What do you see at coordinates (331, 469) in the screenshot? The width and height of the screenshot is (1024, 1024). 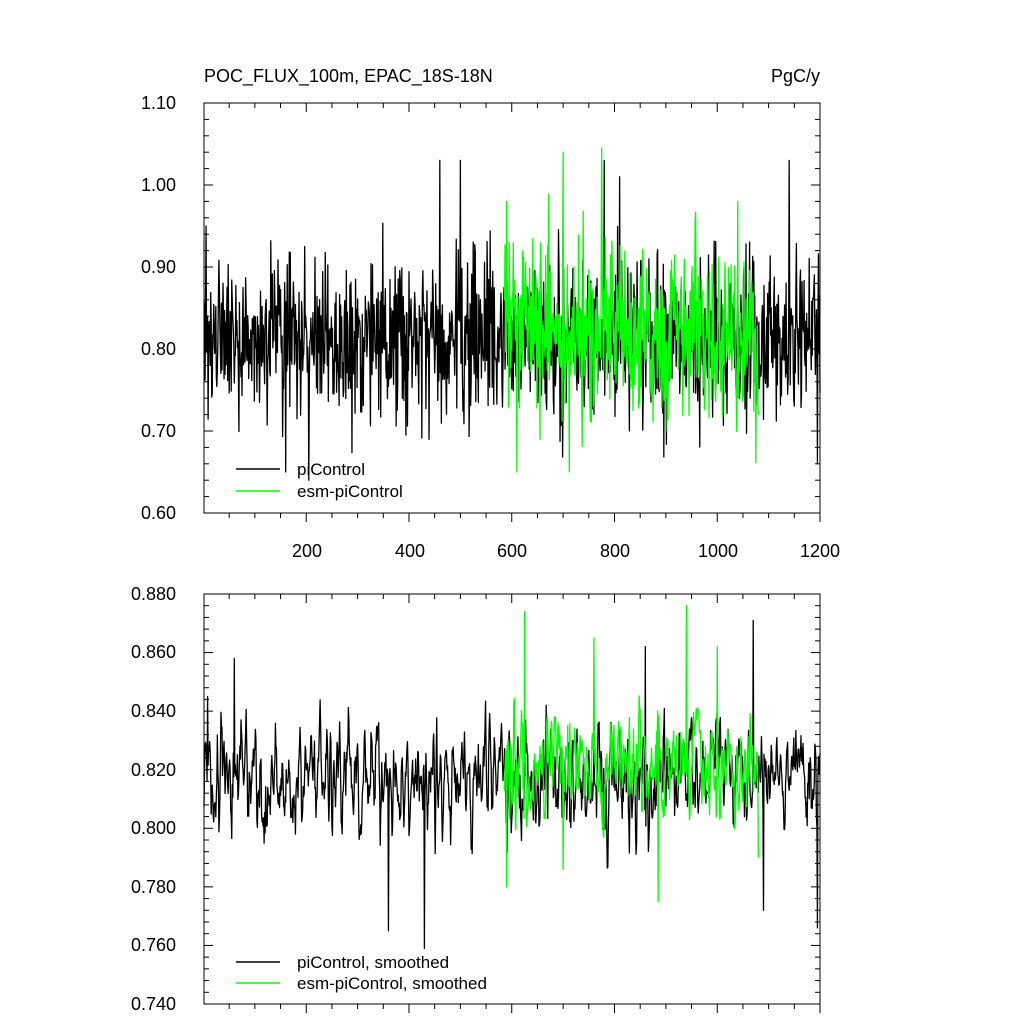 I see `legend-label: piControl` at bounding box center [331, 469].